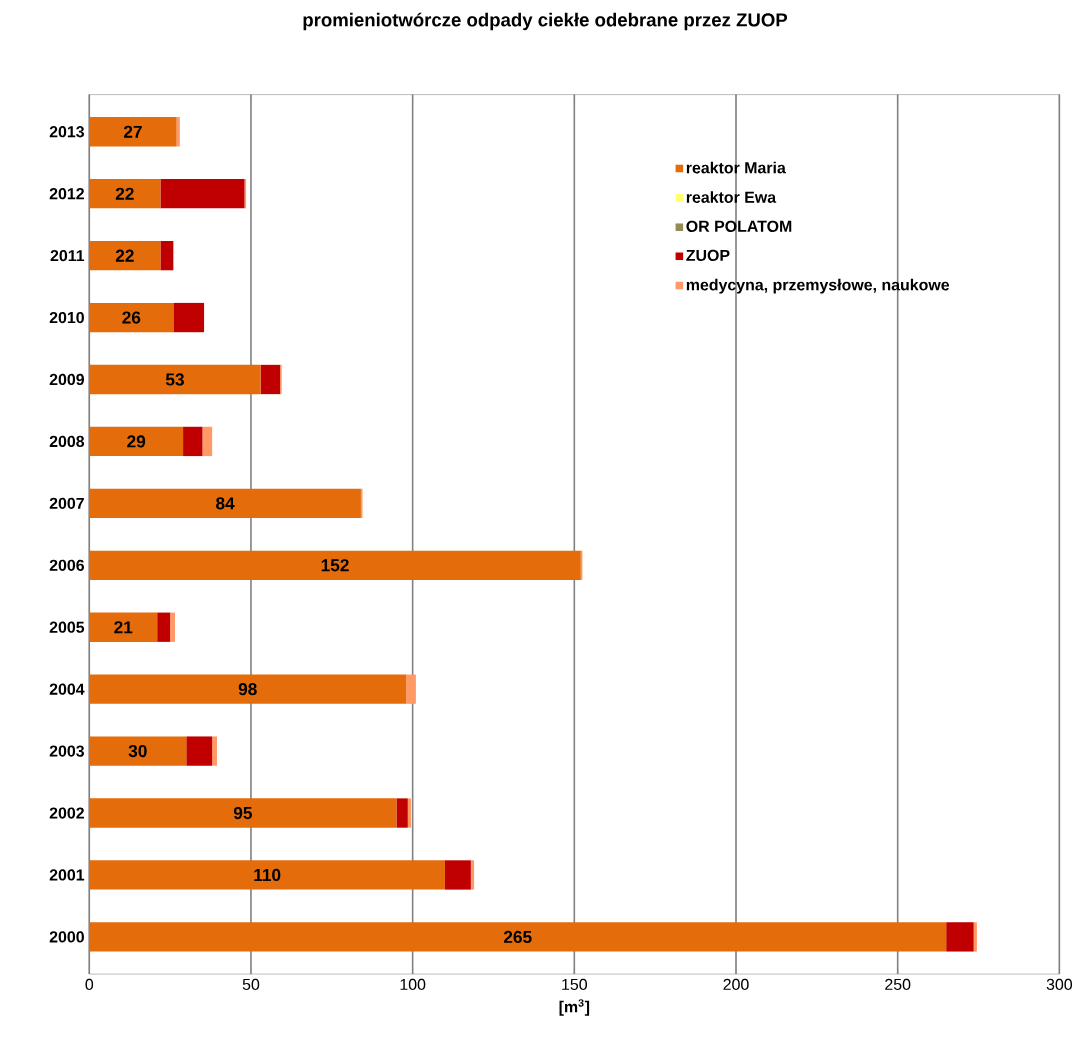 This screenshot has height=1061, width=1090. What do you see at coordinates (89, 984) in the screenshot?
I see `x-tick-label: 0` at bounding box center [89, 984].